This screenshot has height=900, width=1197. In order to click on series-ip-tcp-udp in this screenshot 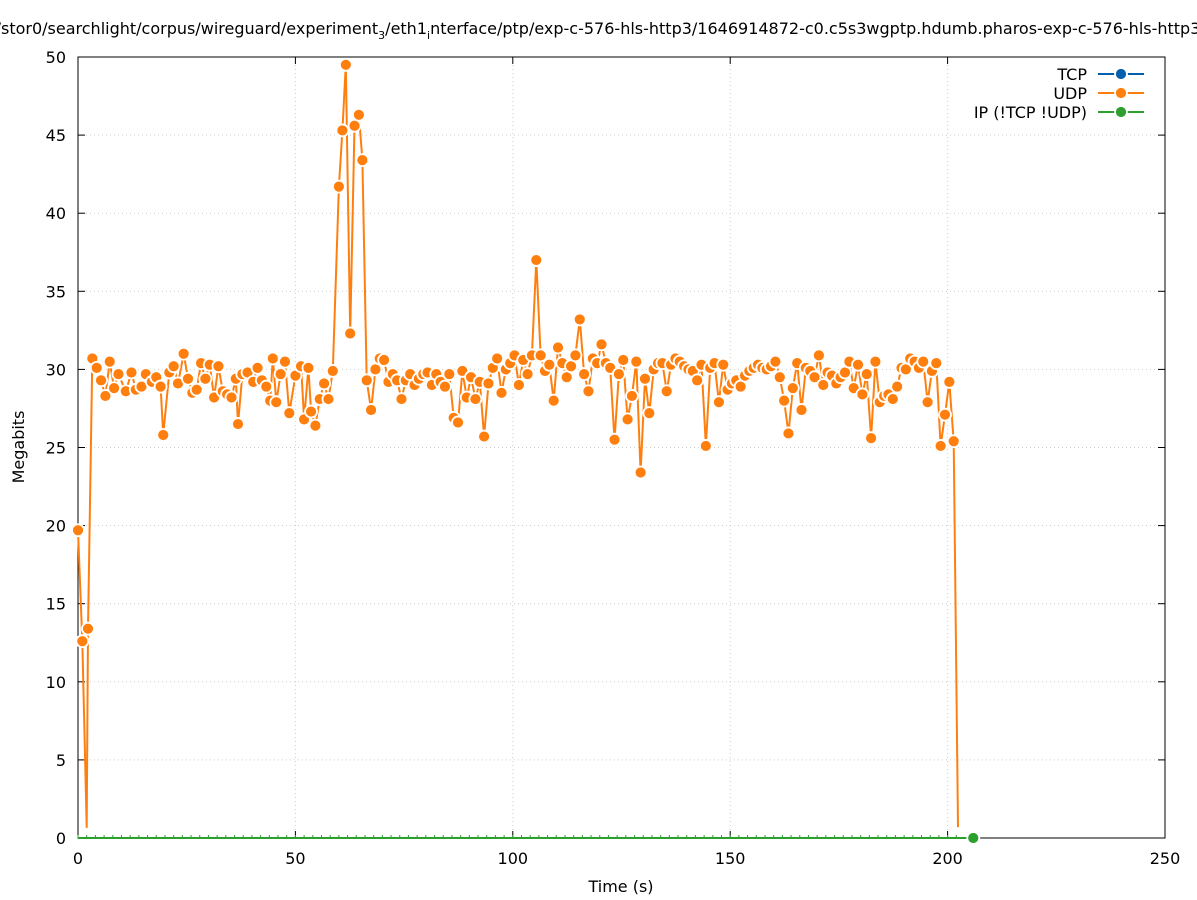, I will do `click(529, 838)`.